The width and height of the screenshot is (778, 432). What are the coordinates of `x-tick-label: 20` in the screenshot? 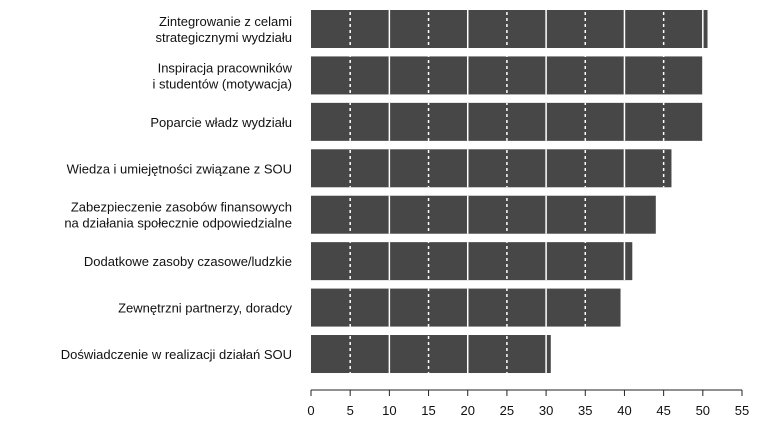 It's located at (467, 410).